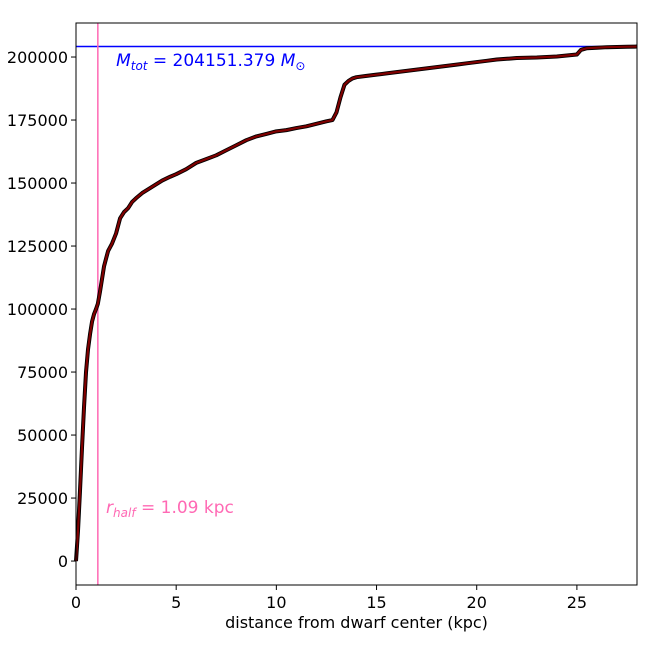 The width and height of the screenshot is (648, 648). What do you see at coordinates (376, 602) in the screenshot?
I see `x-tick-label: 15` at bounding box center [376, 602].